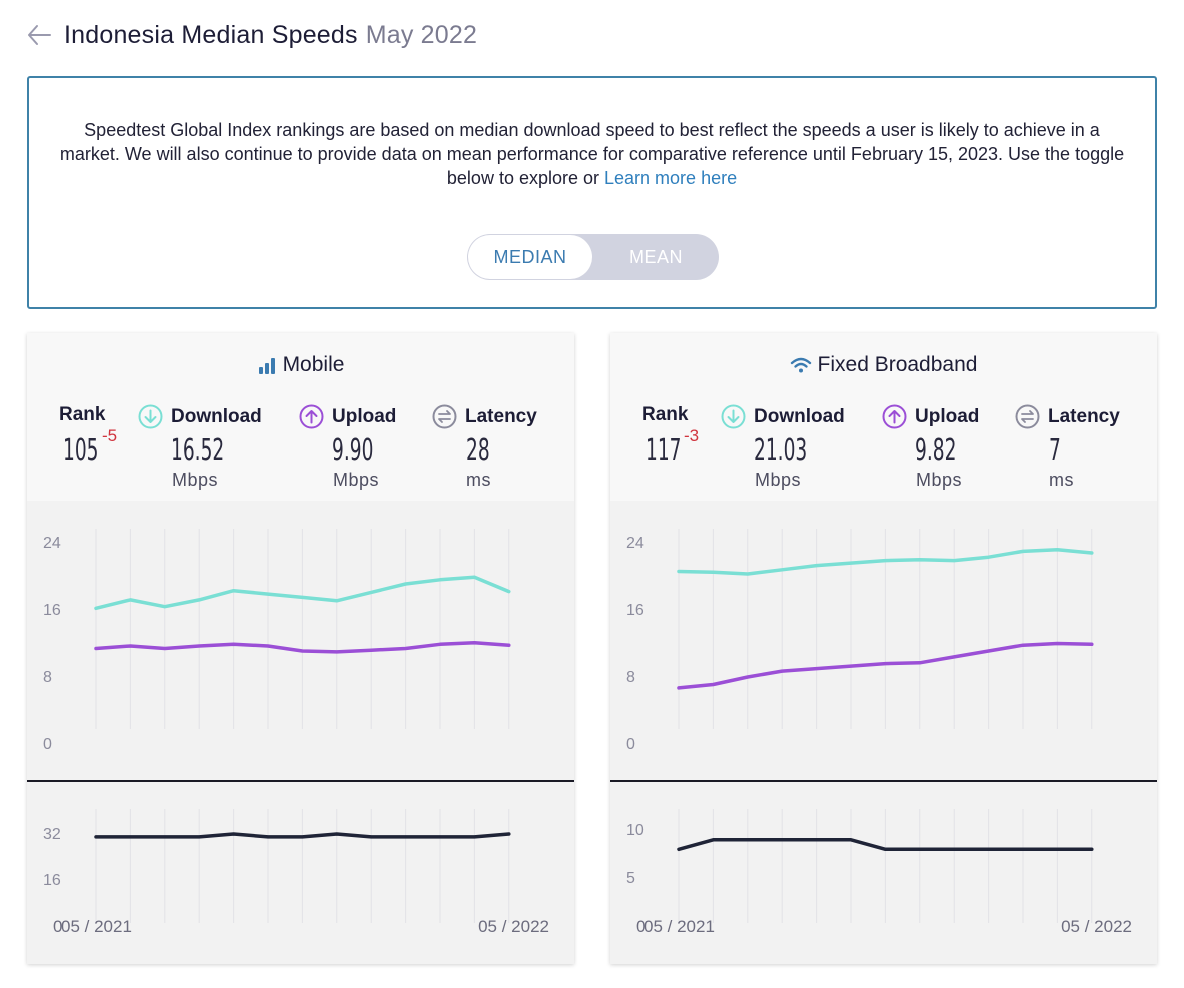 The width and height of the screenshot is (1184, 988). What do you see at coordinates (679, 926) in the screenshot?
I see `fixed-date-start: 05 / 2021` at bounding box center [679, 926].